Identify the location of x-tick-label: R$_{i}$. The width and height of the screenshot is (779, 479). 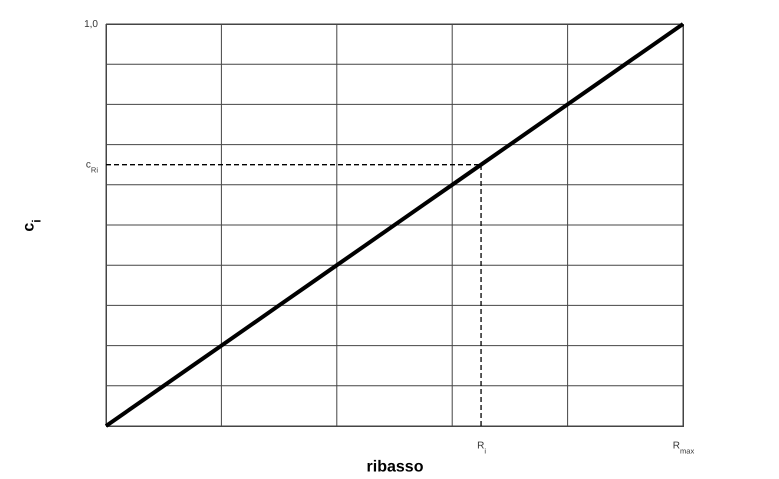
(481, 447).